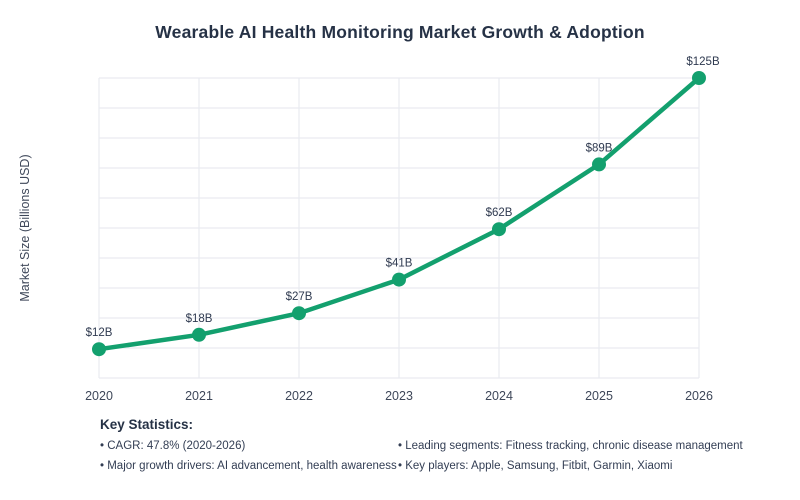 The width and height of the screenshot is (800, 500). What do you see at coordinates (499, 396) in the screenshot?
I see `x-tick-label: 2024` at bounding box center [499, 396].